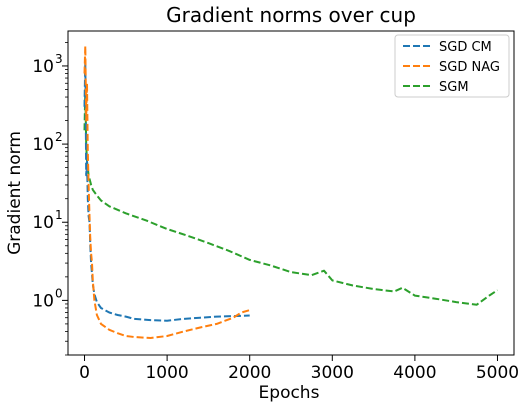 The image size is (521, 408). What do you see at coordinates (15, 193) in the screenshot?
I see `y-axis-label: Gradient norm` at bounding box center [15, 193].